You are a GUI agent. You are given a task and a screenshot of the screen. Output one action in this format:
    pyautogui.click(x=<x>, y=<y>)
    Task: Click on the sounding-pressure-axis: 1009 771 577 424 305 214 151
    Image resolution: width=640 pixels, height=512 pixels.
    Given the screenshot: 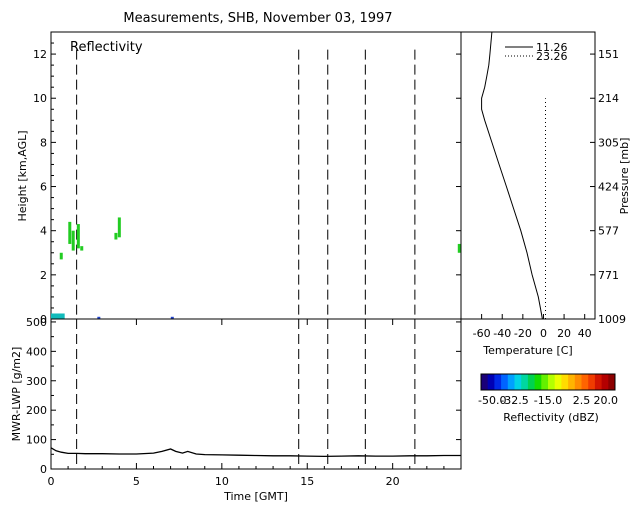 What is the action you would take?
    pyautogui.click(x=608, y=187)
    